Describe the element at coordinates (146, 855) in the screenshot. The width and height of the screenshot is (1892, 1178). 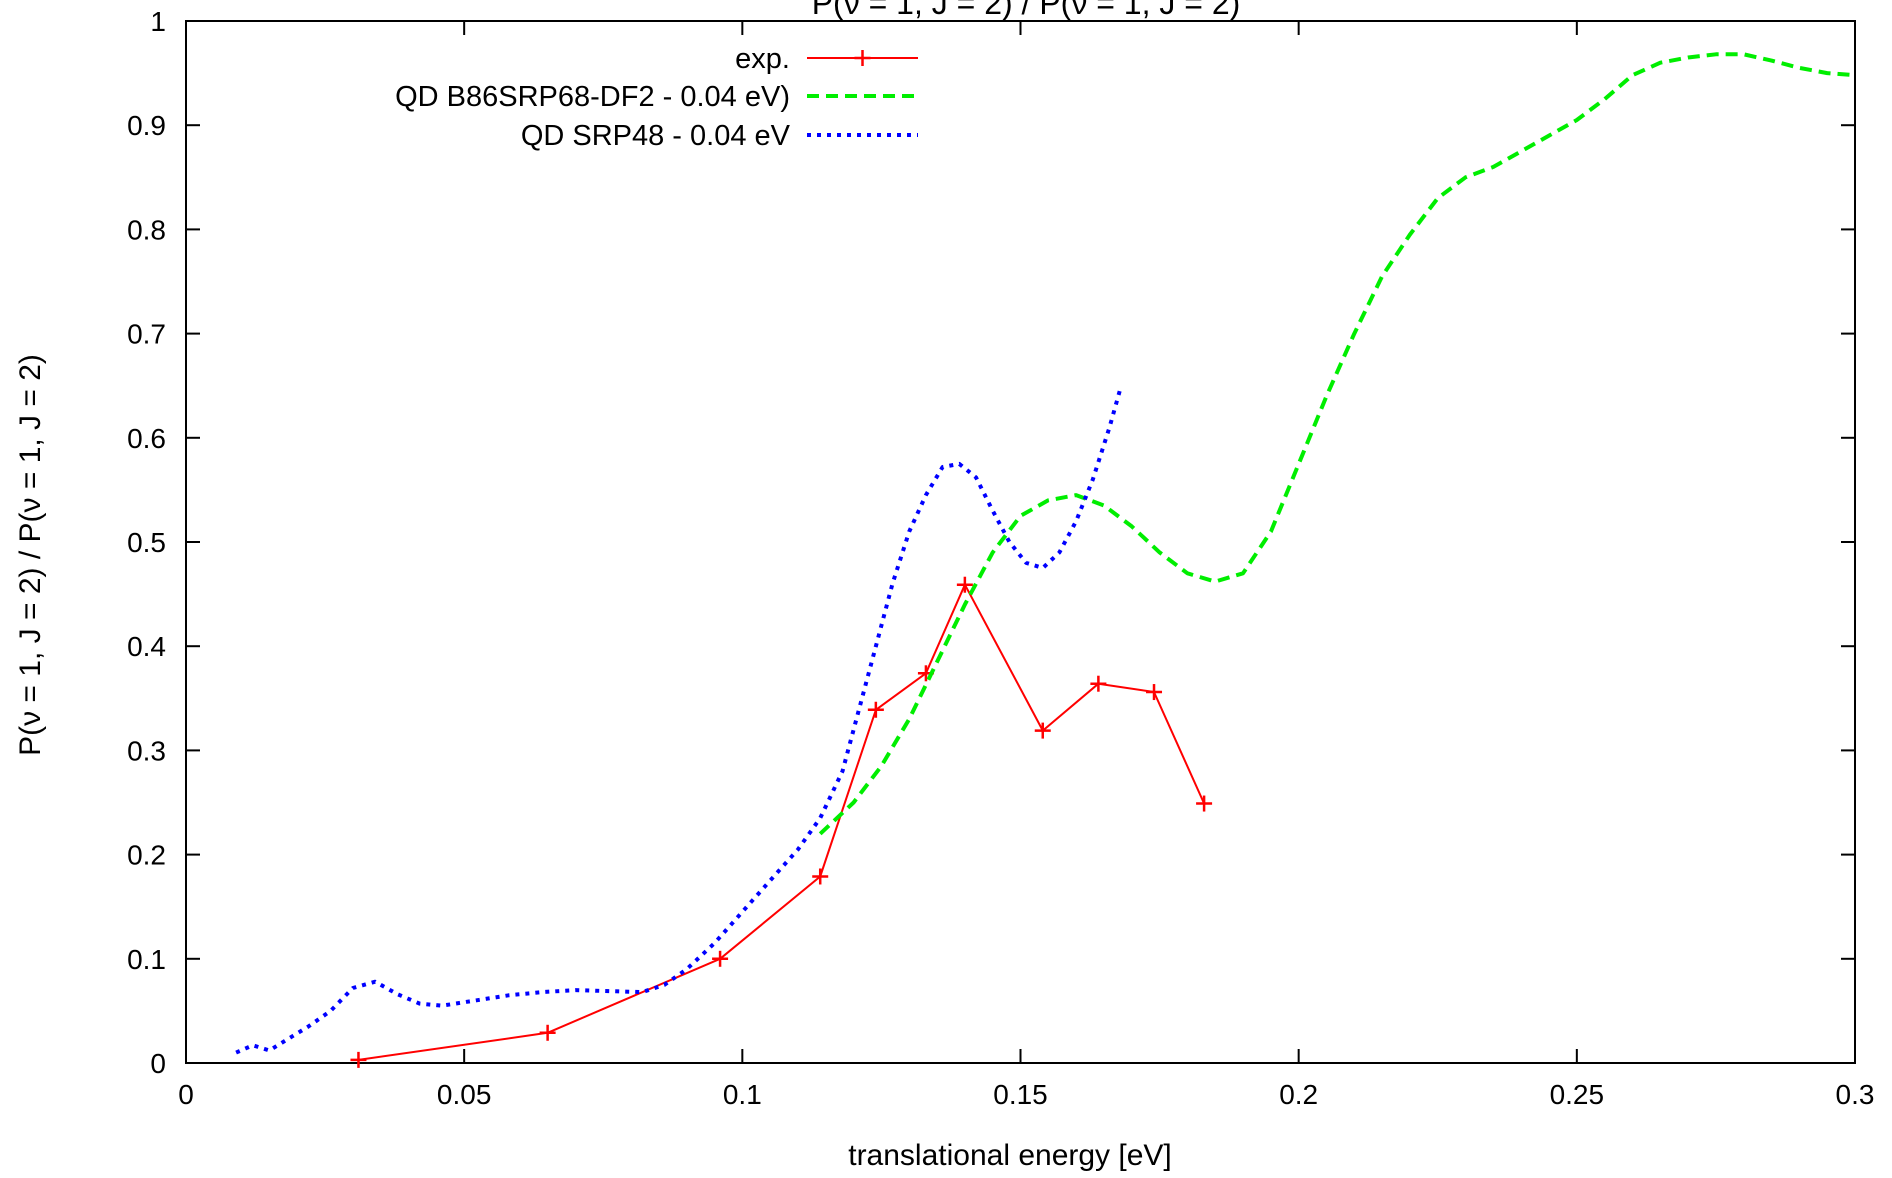
I see `y-tick-label: 0.2` at that location.